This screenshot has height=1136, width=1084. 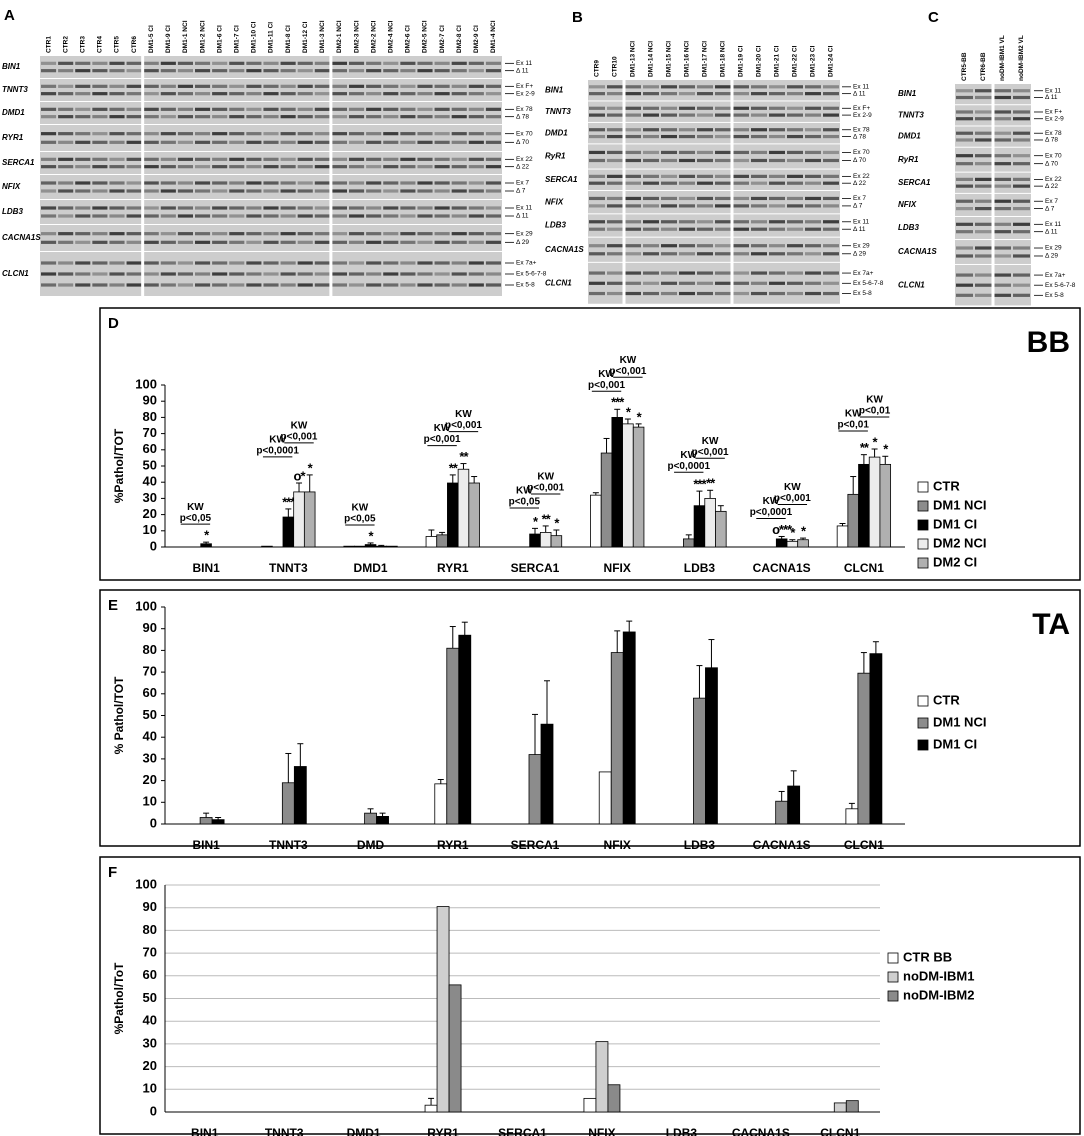 I want to click on x-tick-label: CLCN1, so click(x=864, y=568).